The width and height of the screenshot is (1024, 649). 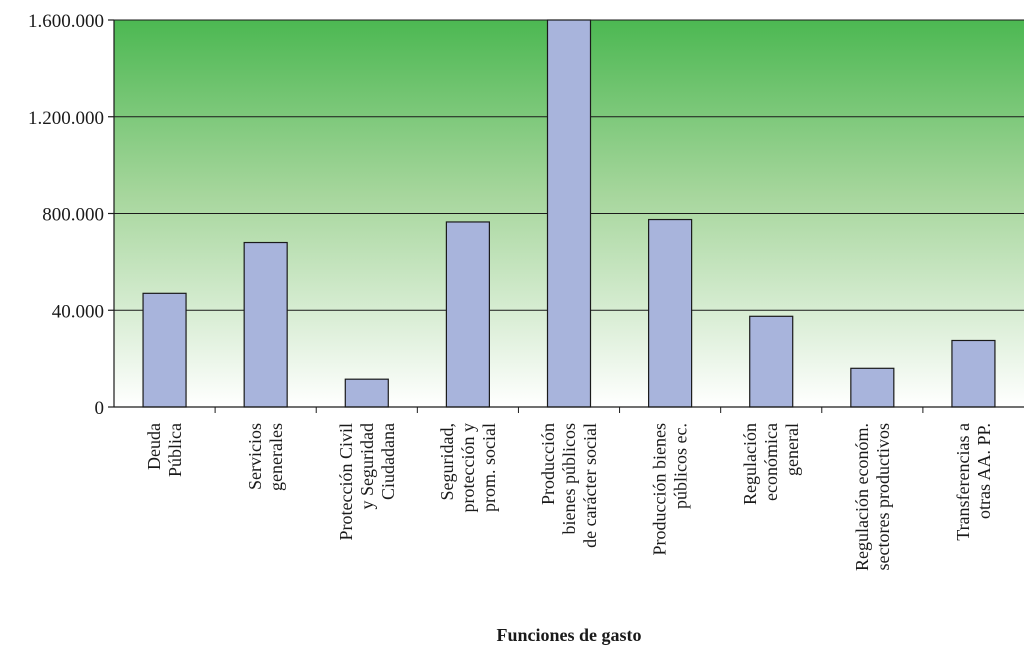 I want to click on x-axis-title: Funciones de gasto, so click(x=568, y=635).